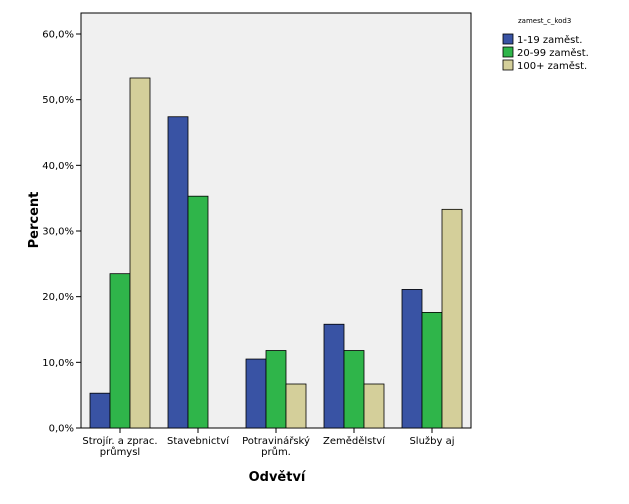 This screenshot has width=629, height=504. Describe the element at coordinates (544, 21) in the screenshot. I see `legend-title: zamest_c_kod3` at that location.